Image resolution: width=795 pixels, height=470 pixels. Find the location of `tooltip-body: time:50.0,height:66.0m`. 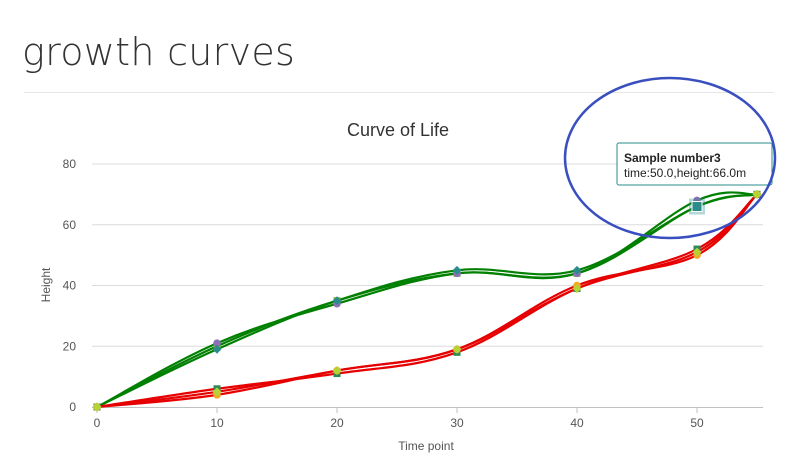

tooltip-body: time:50.0,height:66.0m is located at coordinates (685, 173).